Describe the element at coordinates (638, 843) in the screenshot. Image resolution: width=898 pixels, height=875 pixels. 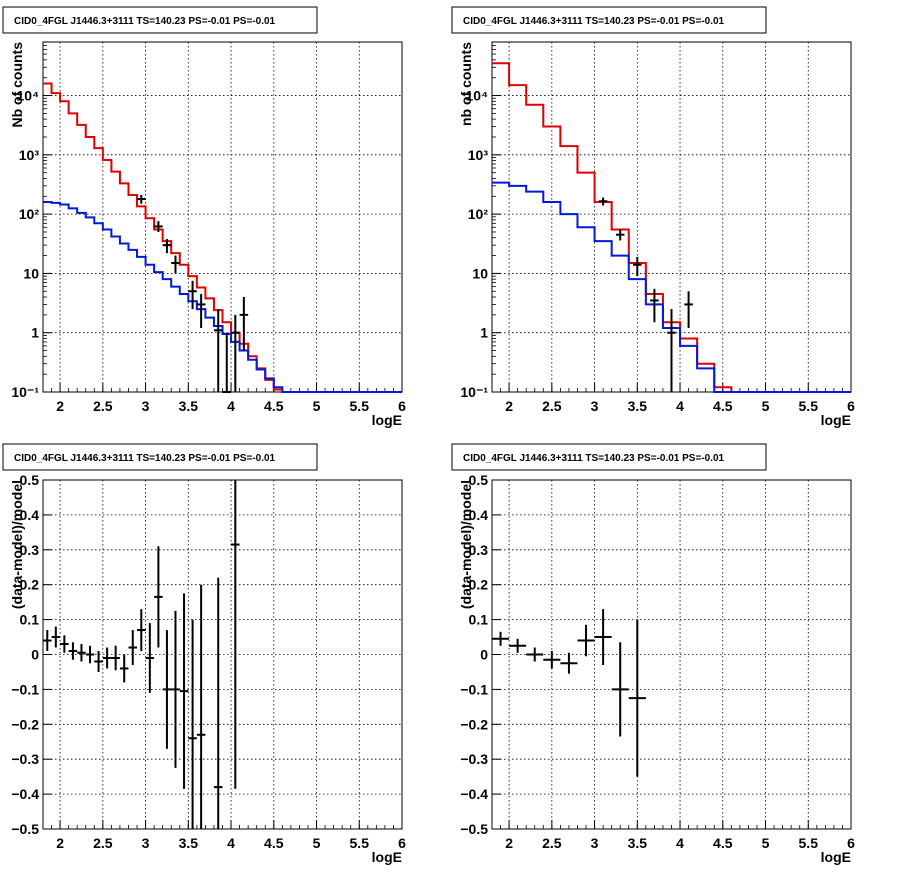
I see `x-tick-label: 3.5` at that location.